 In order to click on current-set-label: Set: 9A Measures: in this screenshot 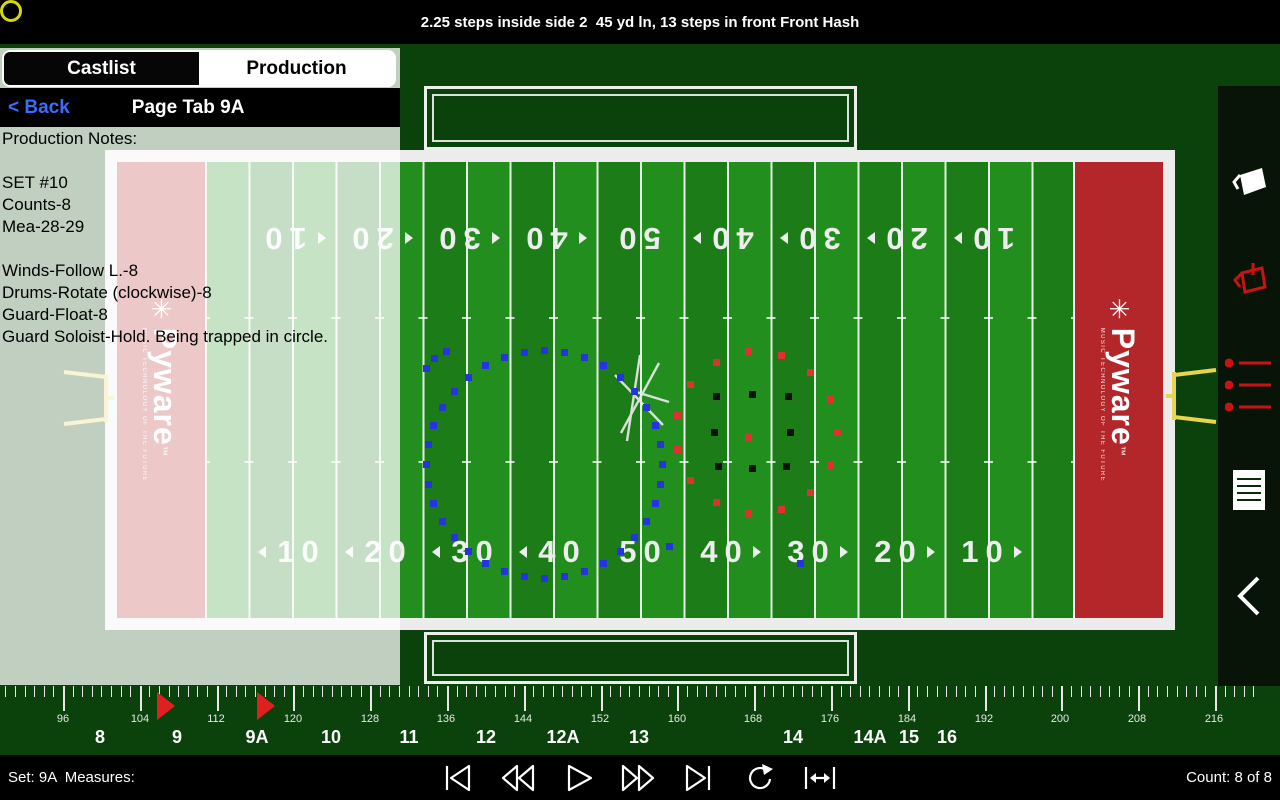, I will do `click(71, 777)`.